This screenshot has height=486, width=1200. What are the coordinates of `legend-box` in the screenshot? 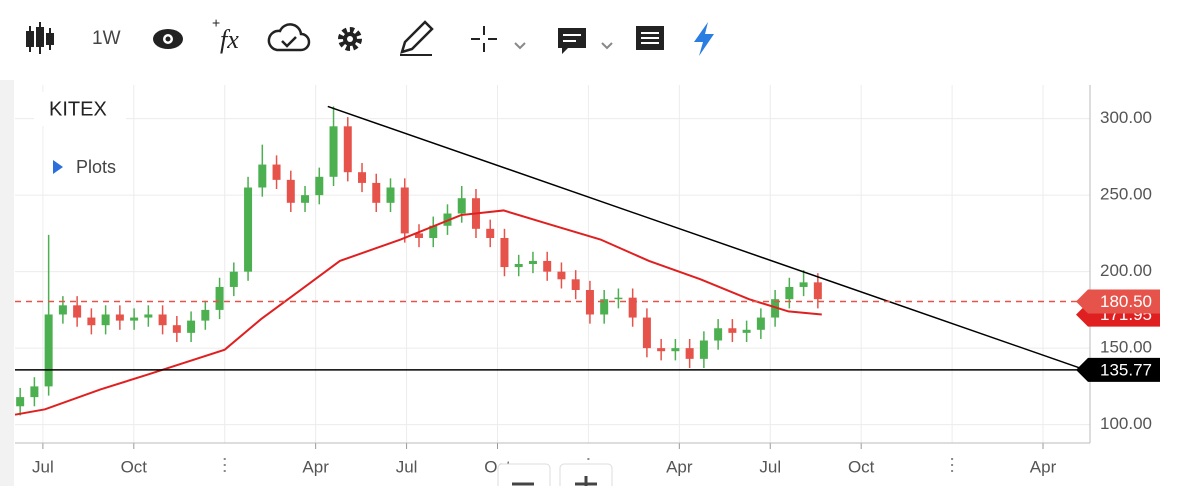 It's located at (80, 109).